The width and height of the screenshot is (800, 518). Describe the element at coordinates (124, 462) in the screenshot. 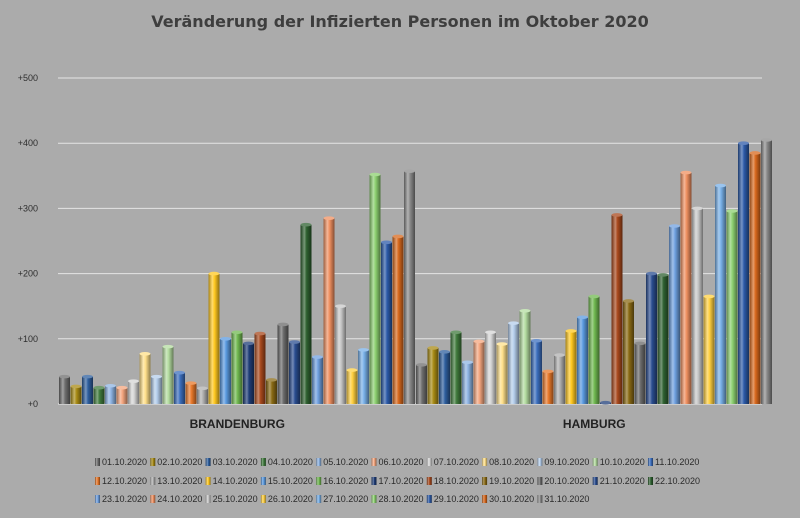

I see `legend-label: 01.10.2020` at that location.